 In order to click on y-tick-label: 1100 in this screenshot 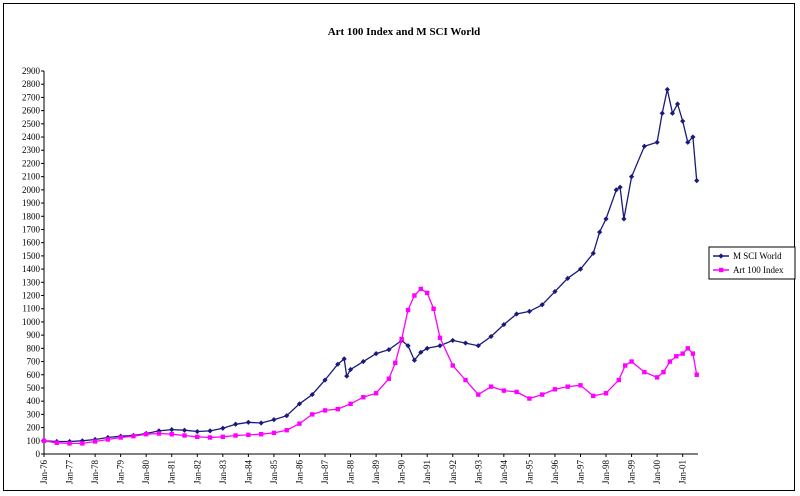, I will do `click(31, 309)`.